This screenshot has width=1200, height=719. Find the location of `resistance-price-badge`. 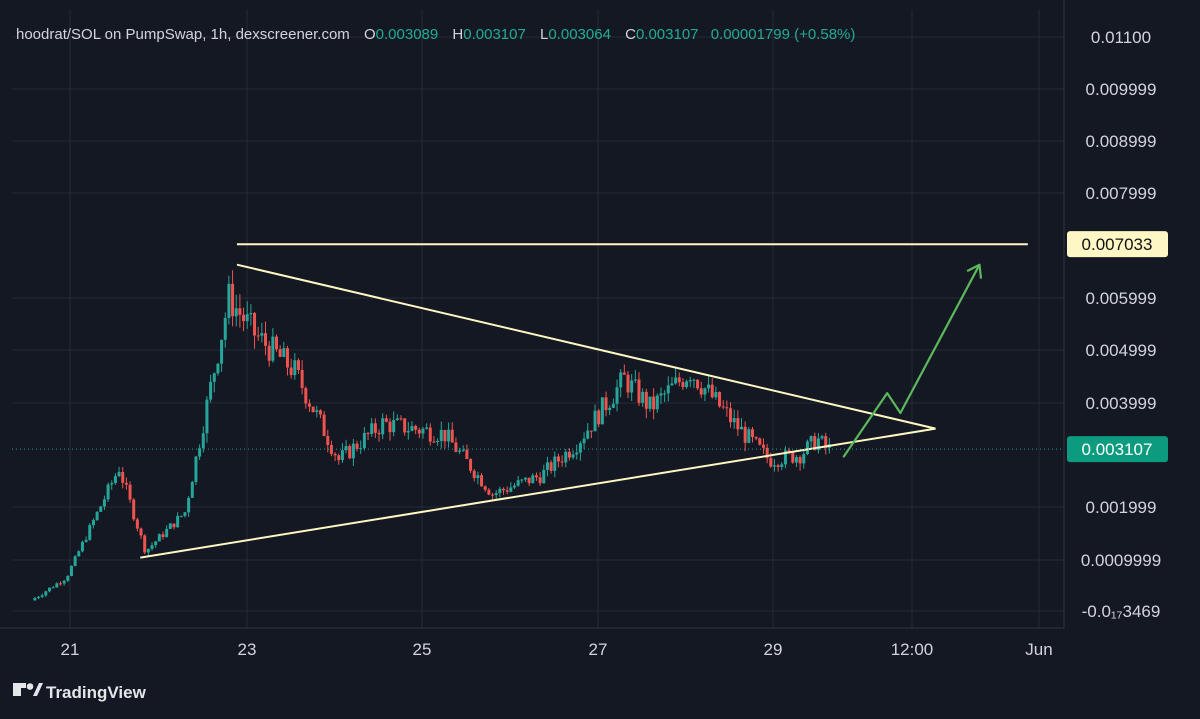

resistance-price-badge is located at coordinates (1117, 244).